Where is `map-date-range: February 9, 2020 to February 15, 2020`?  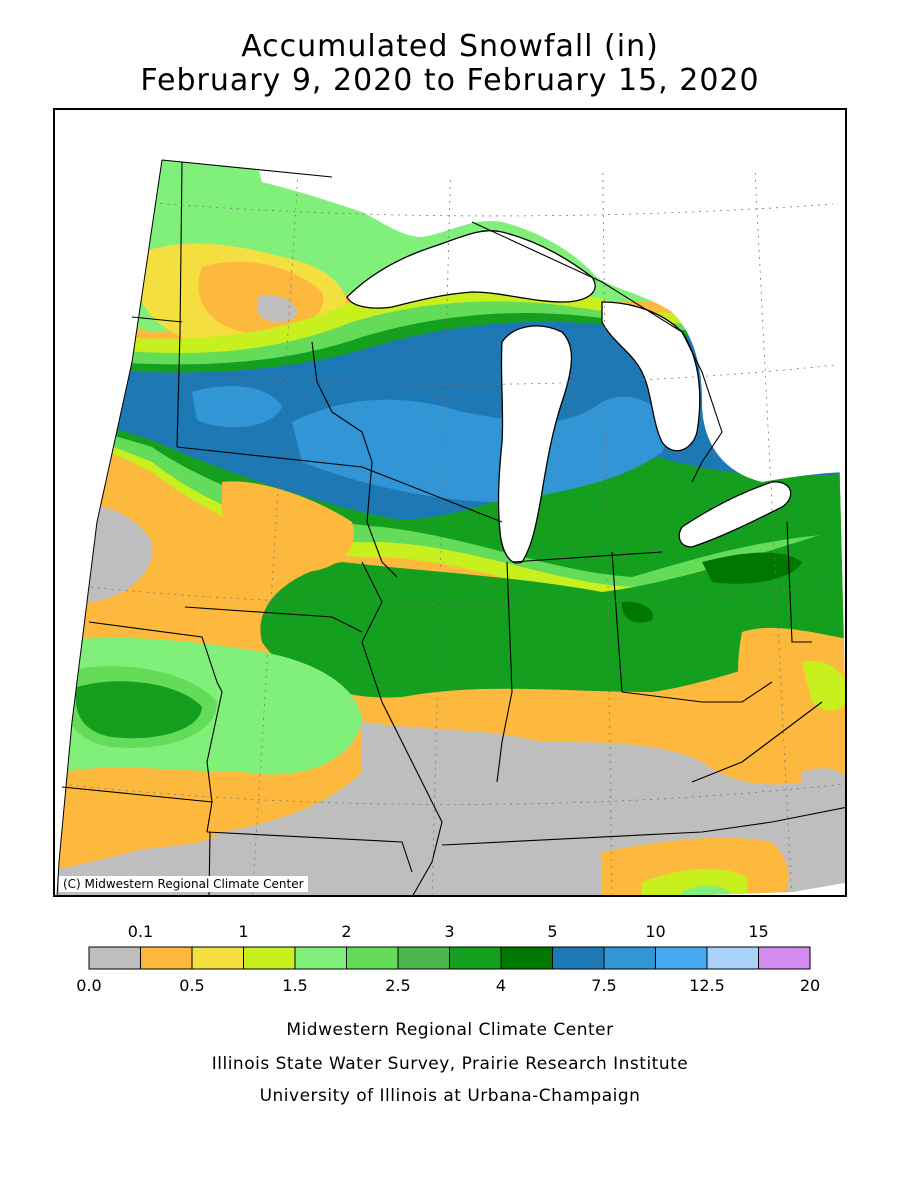 map-date-range: February 9, 2020 to February 15, 2020 is located at coordinates (450, 80).